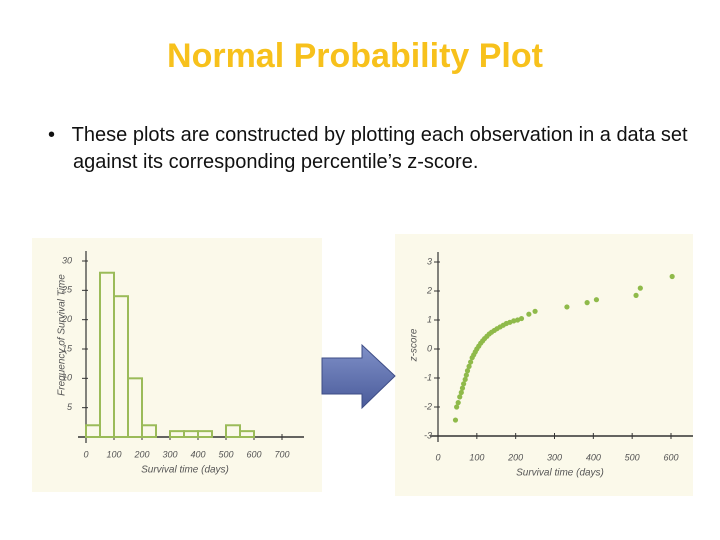 The image size is (720, 540). What do you see at coordinates (429, 348) in the screenshot?
I see `y-tick-label: 0` at bounding box center [429, 348].